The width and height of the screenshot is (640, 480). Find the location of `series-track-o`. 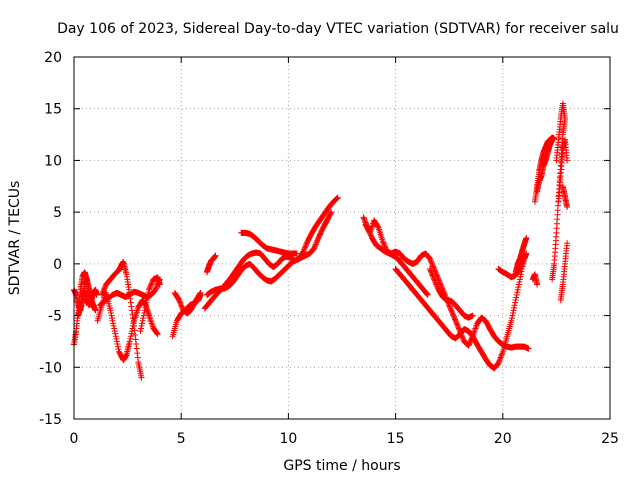

series-track-o is located at coordinates (447, 284).